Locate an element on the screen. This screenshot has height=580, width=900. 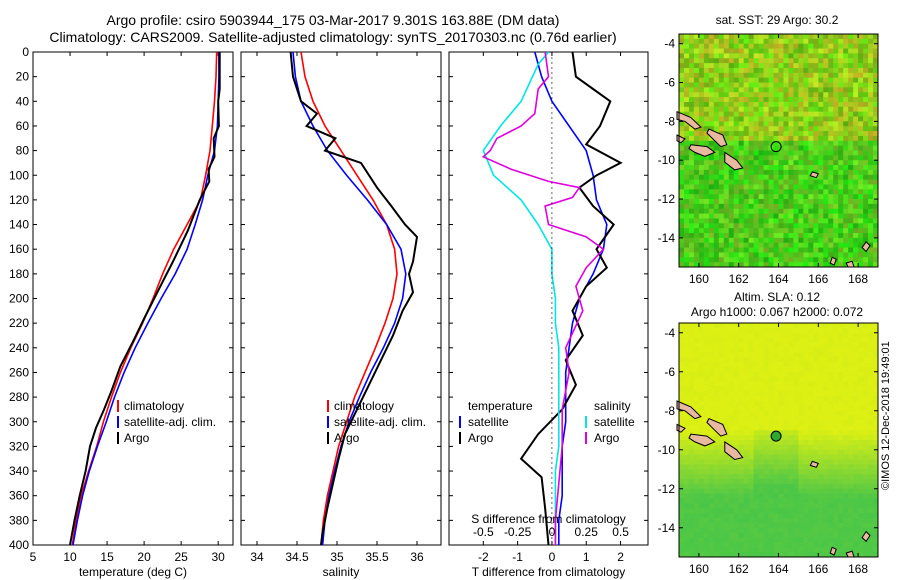
y-tick-label: 40 is located at coordinates (23, 101).